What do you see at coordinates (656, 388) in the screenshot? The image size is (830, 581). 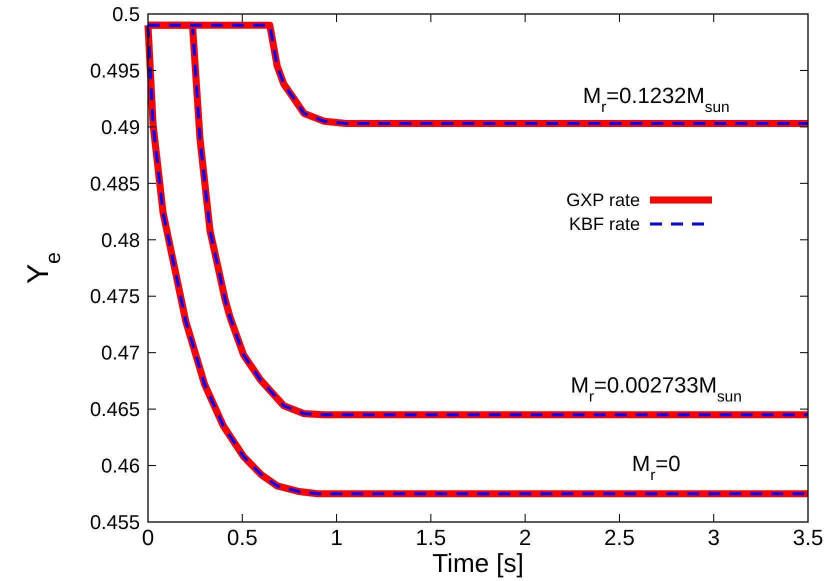 I see `annotation: M$_{r}$=0.002733M$_{sun}$` at bounding box center [656, 388].